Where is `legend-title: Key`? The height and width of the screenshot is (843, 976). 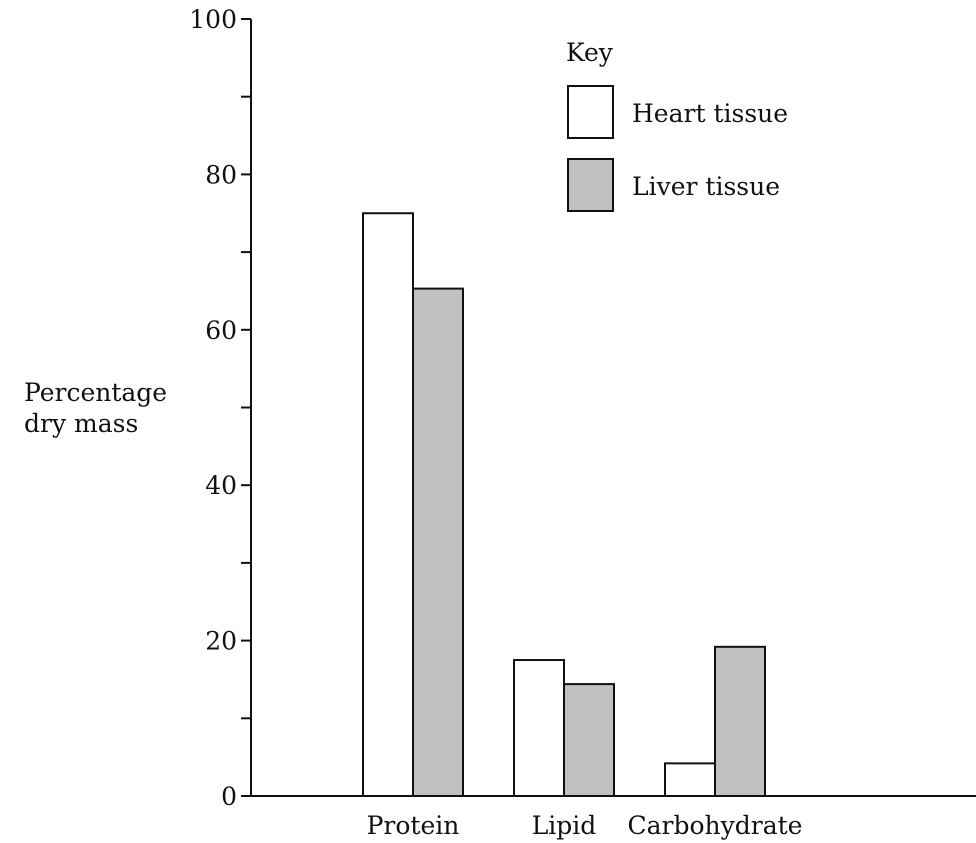
legend-title: Key is located at coordinates (590, 52).